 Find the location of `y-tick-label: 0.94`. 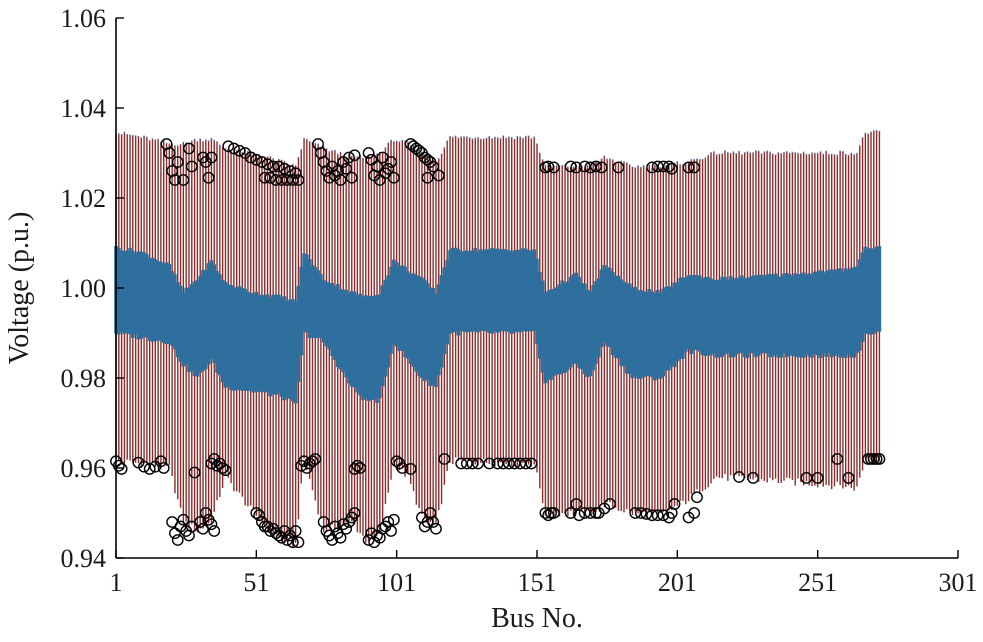

y-tick-label: 0.94 is located at coordinates (84, 558).